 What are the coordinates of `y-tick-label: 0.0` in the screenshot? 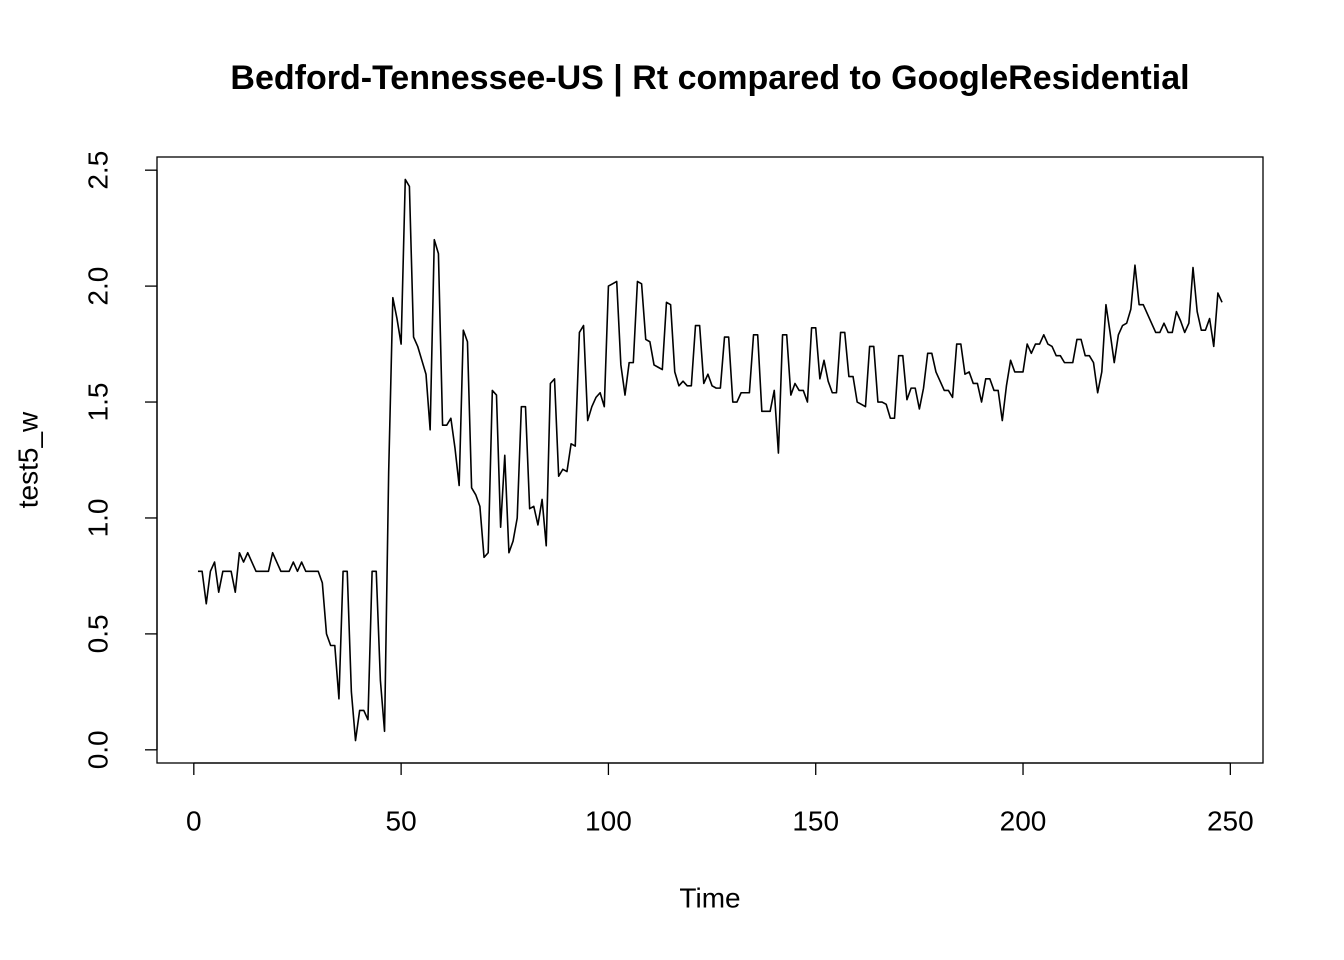 It's located at (97, 749).